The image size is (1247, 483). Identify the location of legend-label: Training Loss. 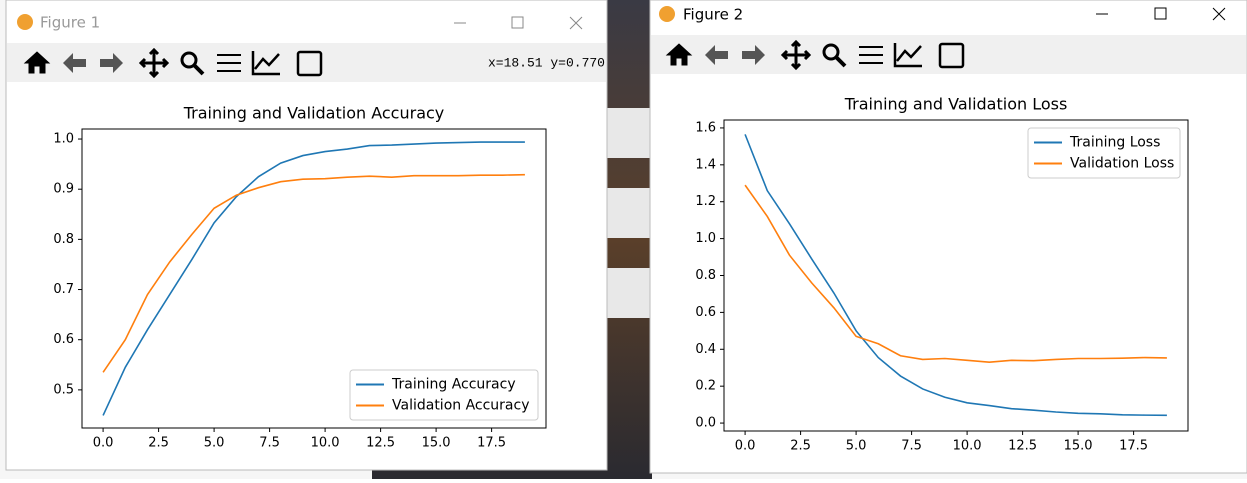
(1114, 143).